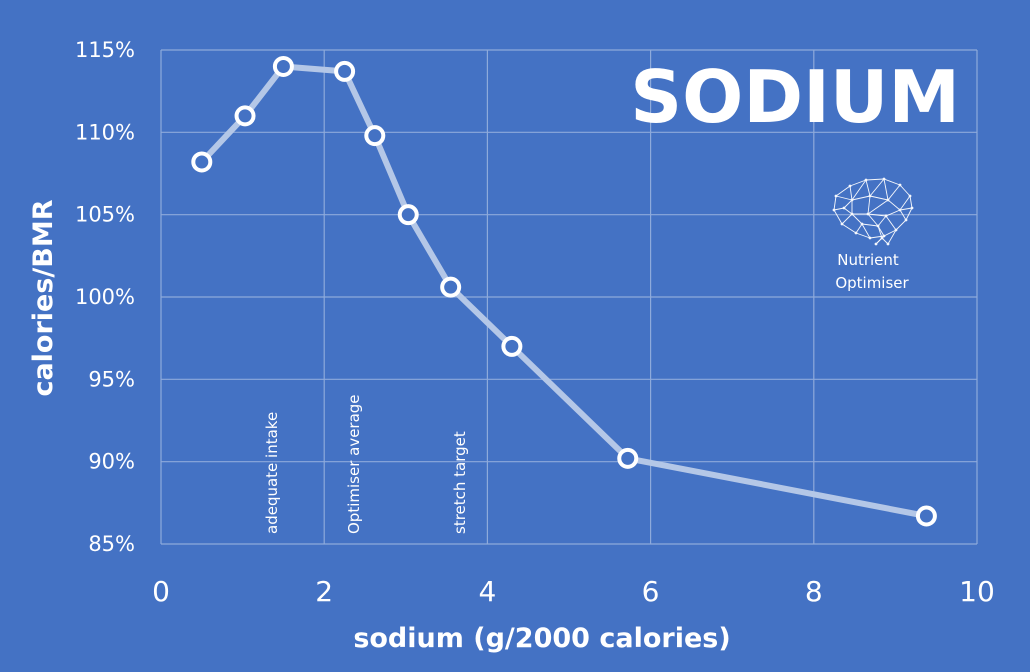 The width and height of the screenshot is (1030, 672). I want to click on y-tick-label: 110%, so click(105, 132).